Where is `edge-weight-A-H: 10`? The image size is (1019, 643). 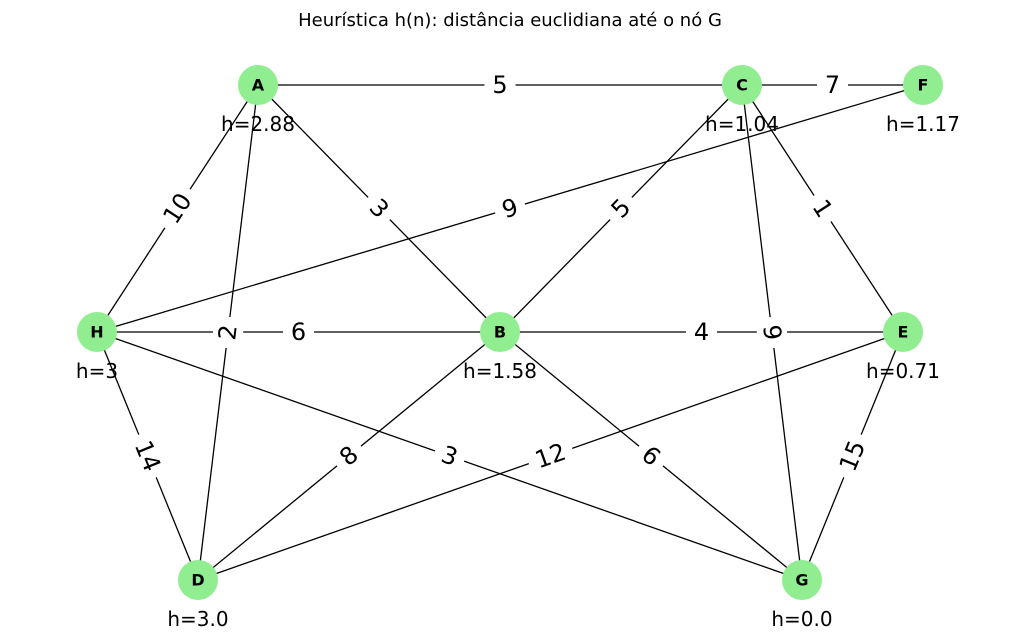
edge-weight-A-H: 10 is located at coordinates (177, 208).